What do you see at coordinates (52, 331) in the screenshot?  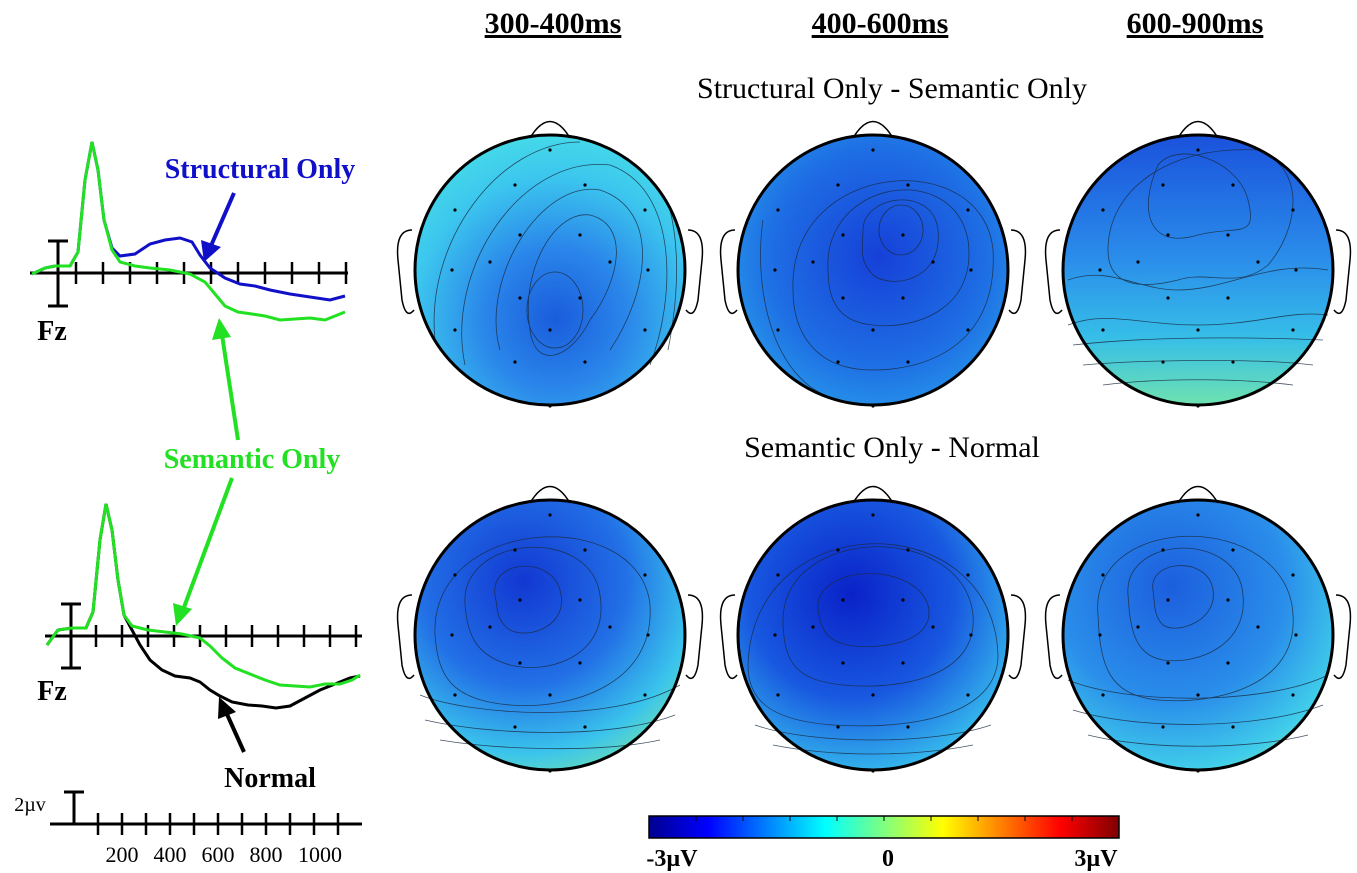 I see `erp-top-electrode-label: Fz` at bounding box center [52, 331].